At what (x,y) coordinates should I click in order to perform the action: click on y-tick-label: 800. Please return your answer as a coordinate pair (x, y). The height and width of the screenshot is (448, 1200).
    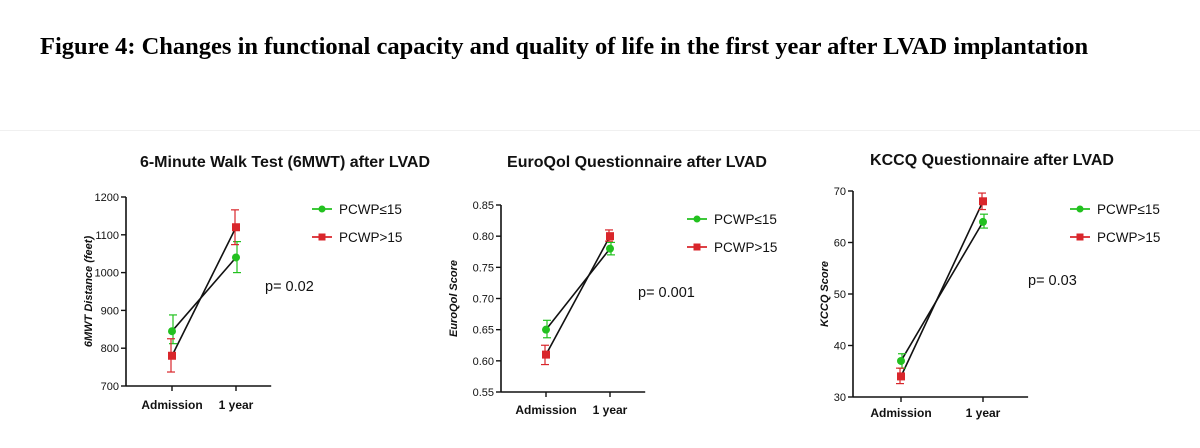
    Looking at the image, I should click on (110, 349).